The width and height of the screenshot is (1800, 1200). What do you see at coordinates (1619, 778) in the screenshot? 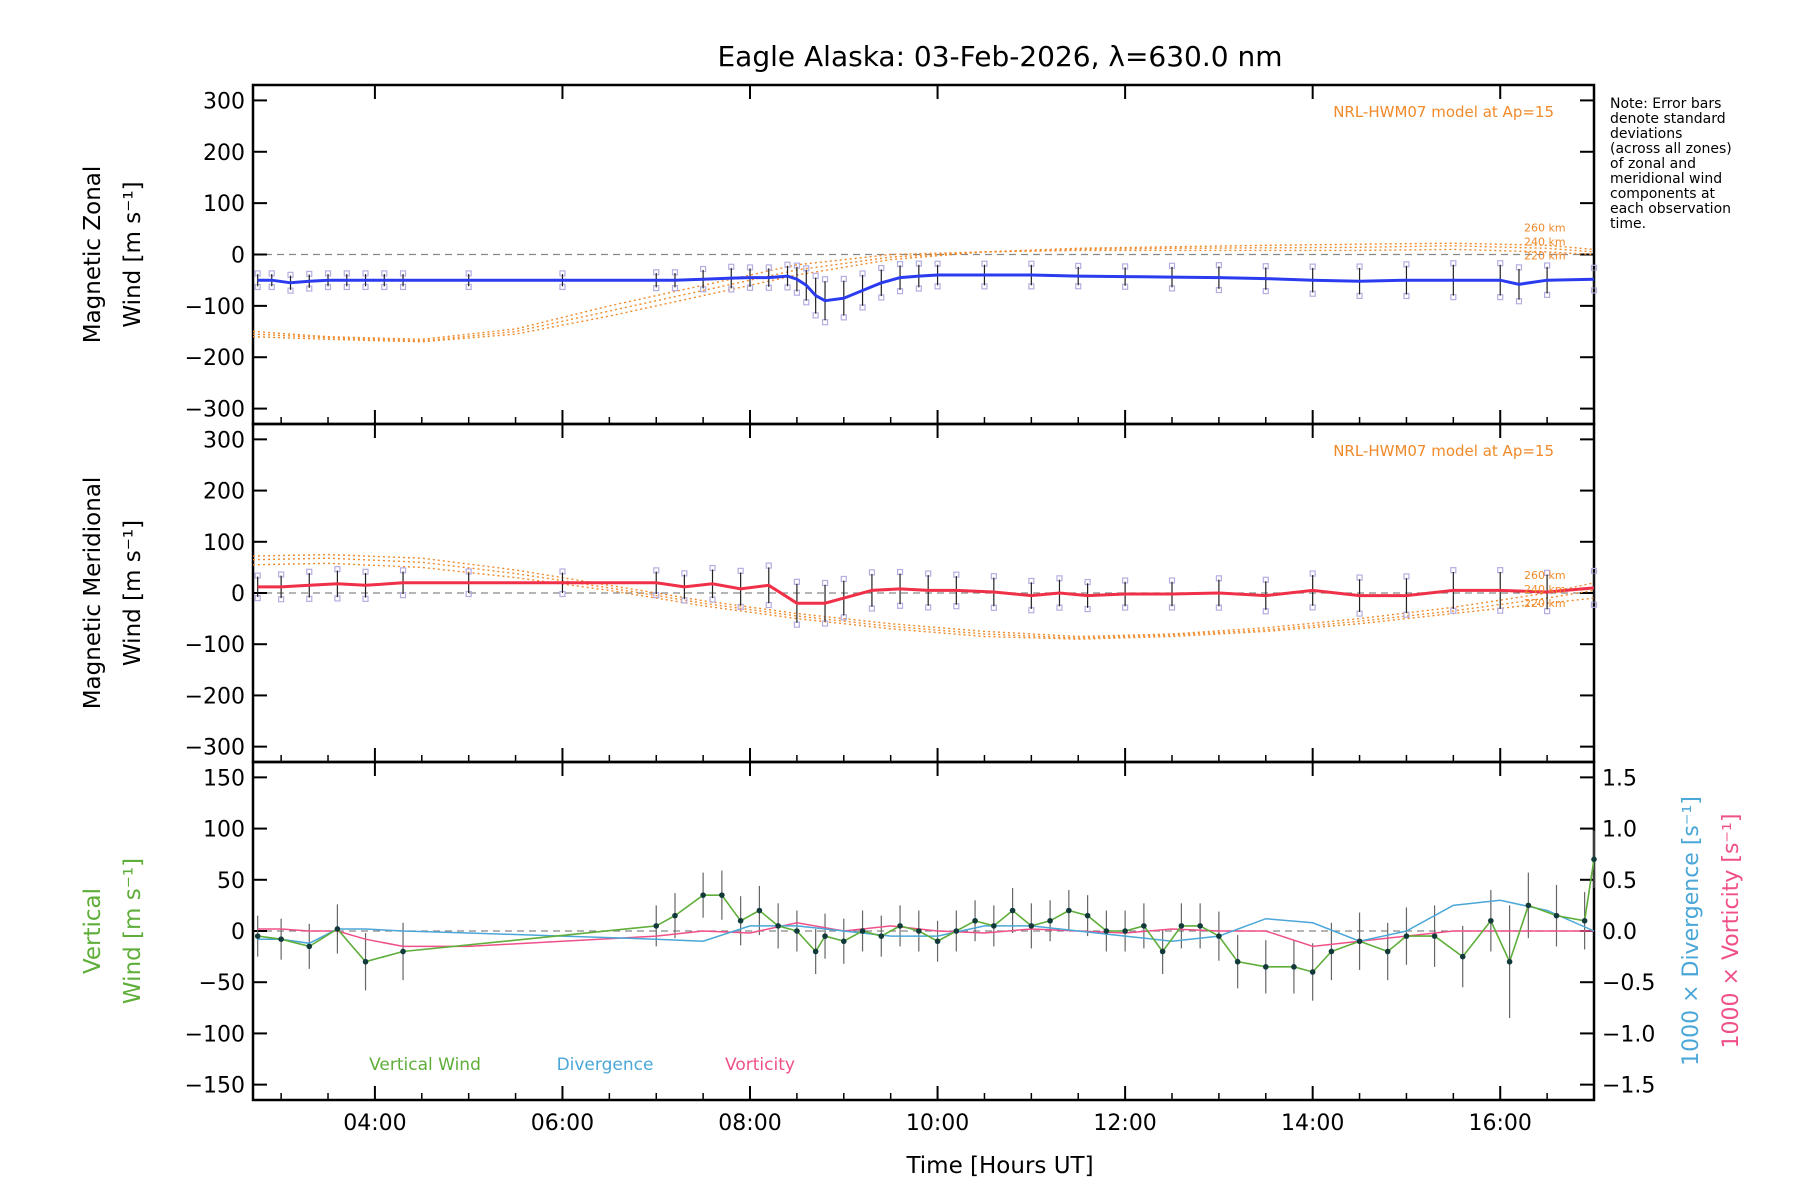
I see `right-tick-label: 1.5` at bounding box center [1619, 778].